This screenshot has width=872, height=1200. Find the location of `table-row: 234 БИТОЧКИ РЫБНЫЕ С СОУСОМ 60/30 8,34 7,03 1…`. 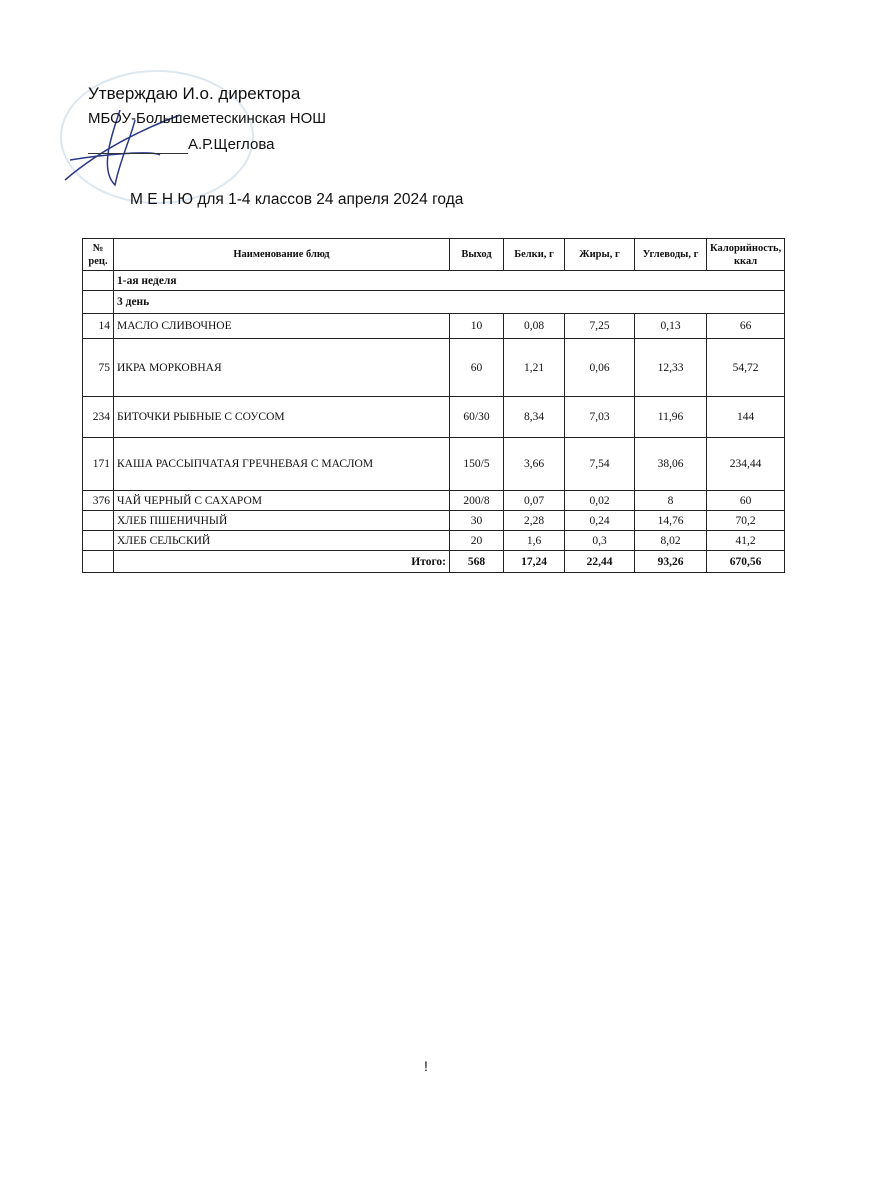

table-row: 234 БИТОЧКИ РЫБНЫЕ С СОУСОМ 60/30 8,34 7,03 1… is located at coordinates (434, 417).